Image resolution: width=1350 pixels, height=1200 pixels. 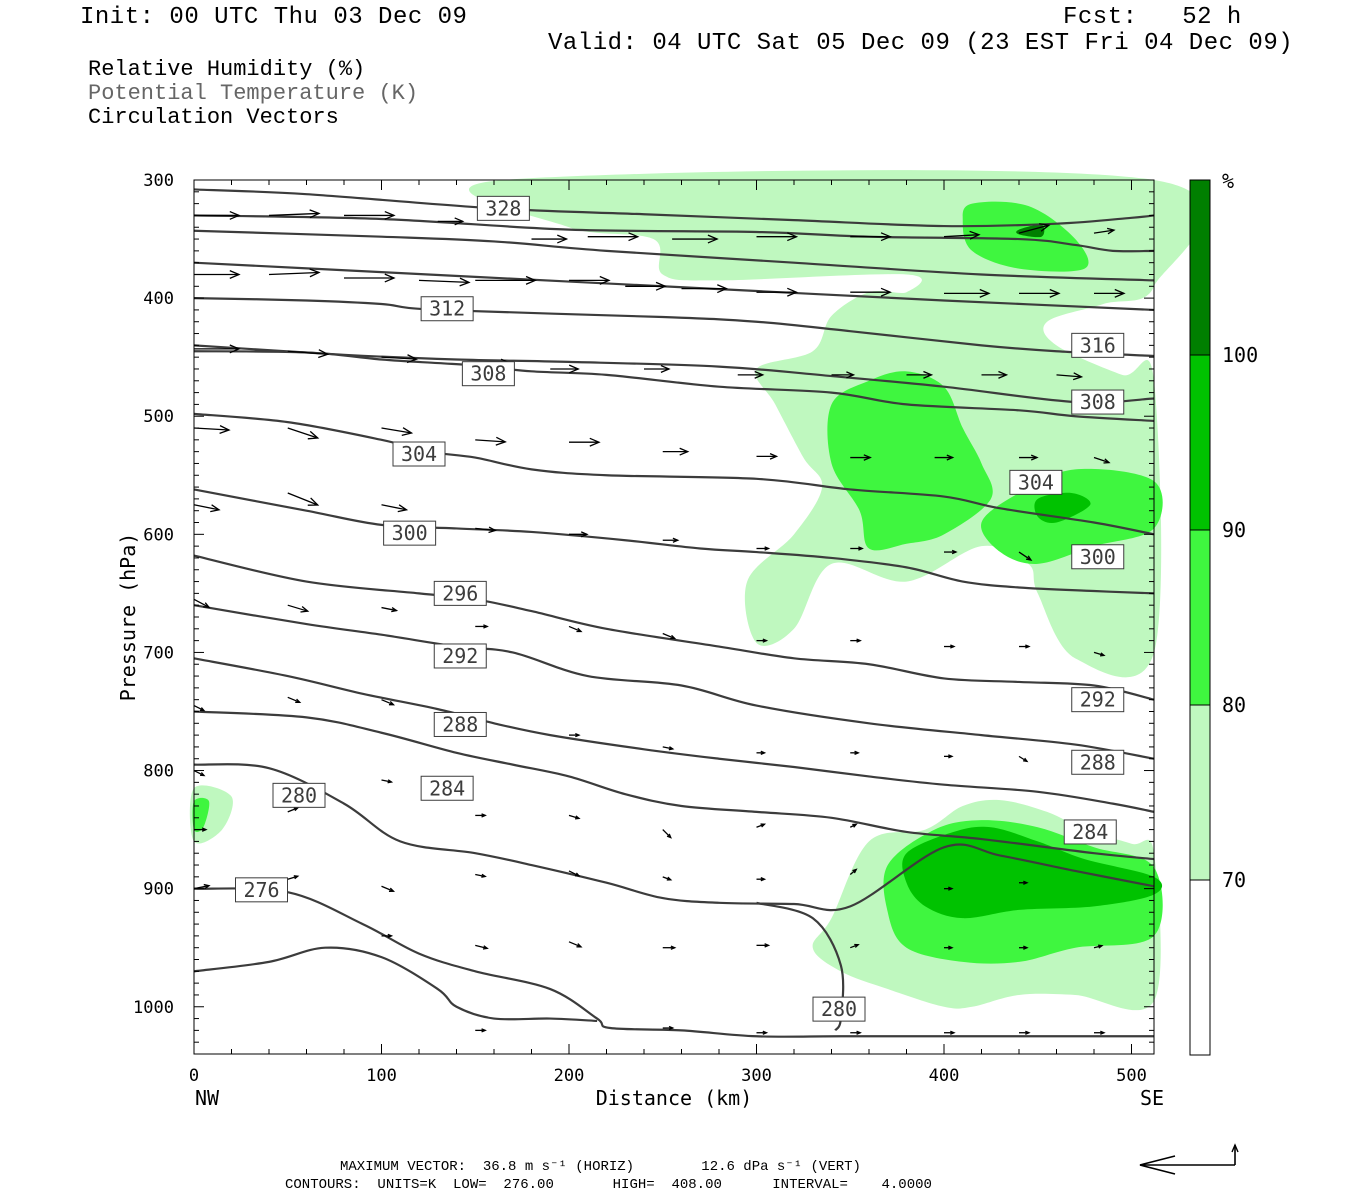 What do you see at coordinates (158, 181) in the screenshot?
I see `y-tick-label-300: 300` at bounding box center [158, 181].